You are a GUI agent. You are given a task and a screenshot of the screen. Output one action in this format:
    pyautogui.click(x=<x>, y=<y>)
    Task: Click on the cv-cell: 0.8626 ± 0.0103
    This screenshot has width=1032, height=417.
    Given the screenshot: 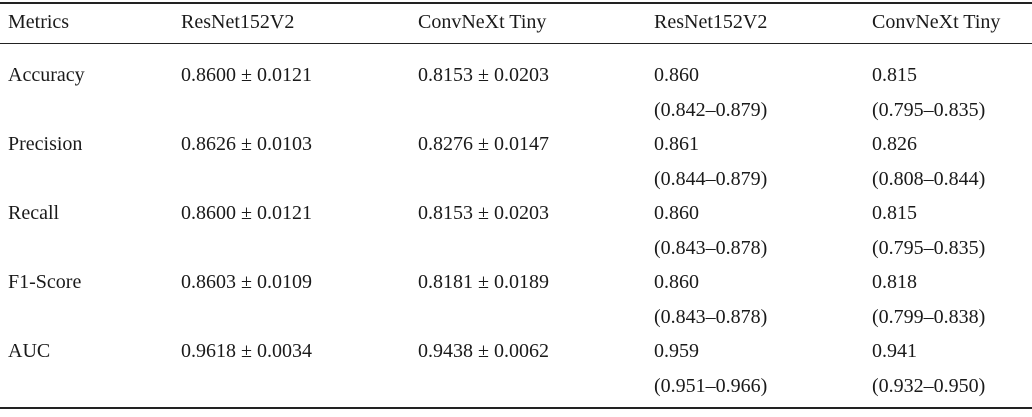 What is the action you would take?
    pyautogui.click(x=246, y=144)
    